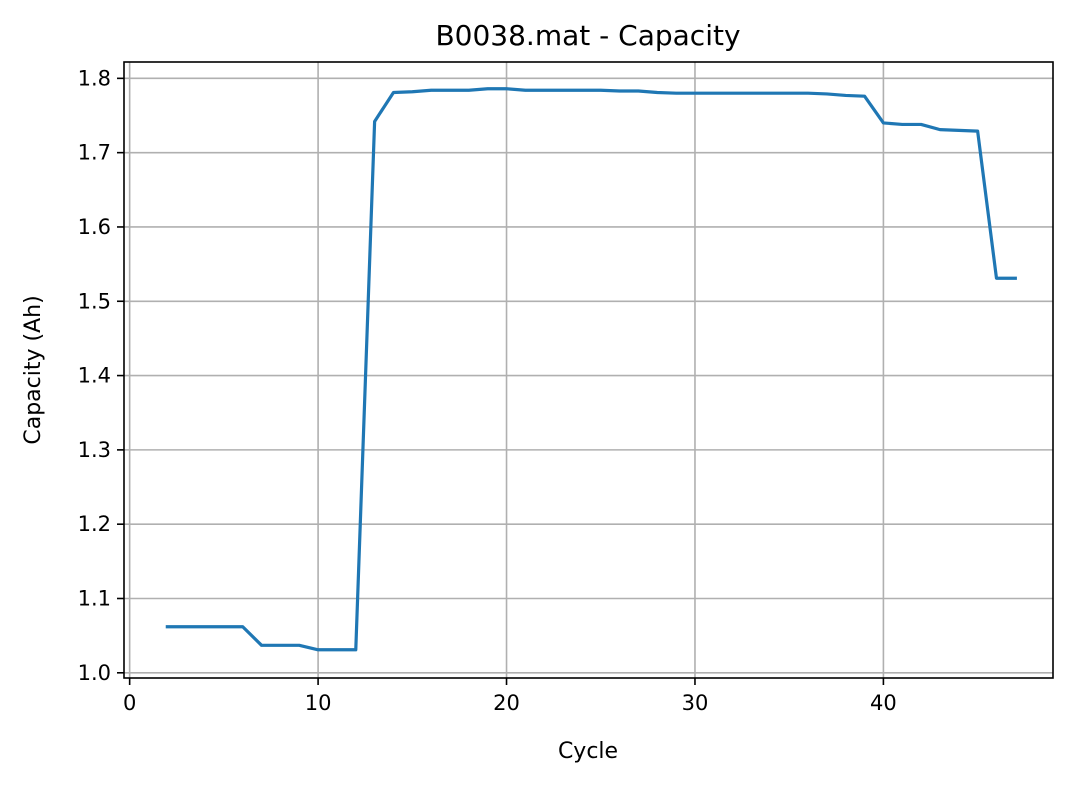 This screenshot has width=1072, height=785. What do you see at coordinates (883, 703) in the screenshot?
I see `x-tick-label: 40` at bounding box center [883, 703].